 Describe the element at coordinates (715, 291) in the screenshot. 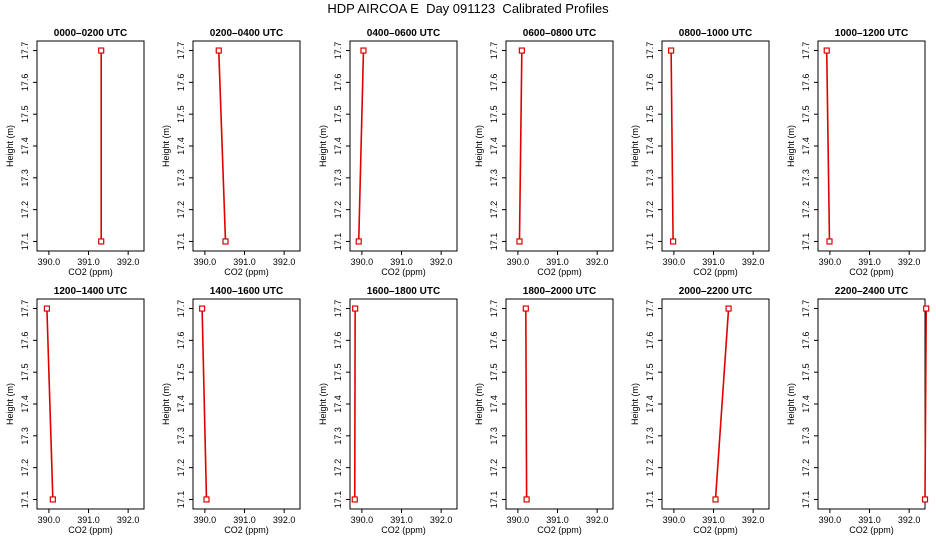

I see `panel-title: 2000–2200 UTC` at that location.